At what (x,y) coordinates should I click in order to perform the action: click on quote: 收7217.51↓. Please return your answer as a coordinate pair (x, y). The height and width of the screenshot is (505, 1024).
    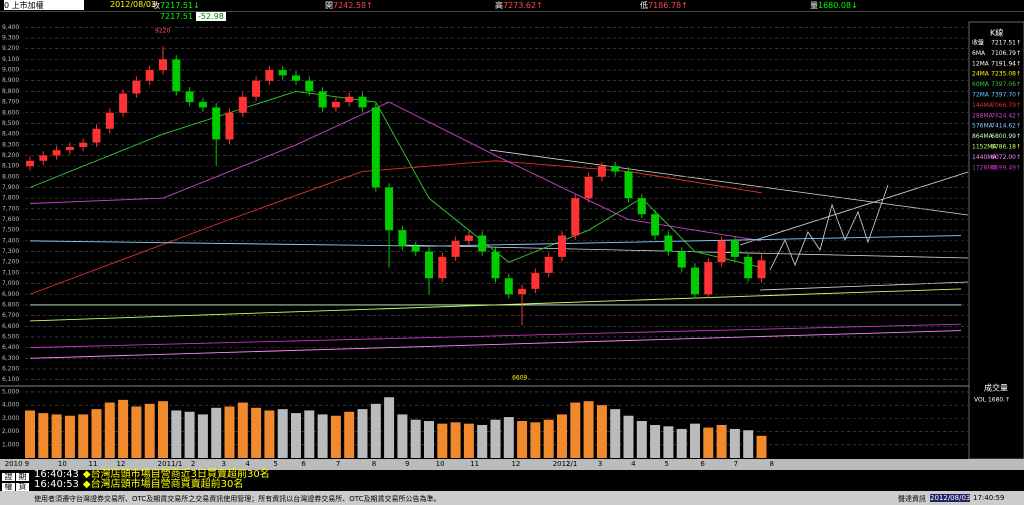
    Looking at the image, I should click on (176, 5).